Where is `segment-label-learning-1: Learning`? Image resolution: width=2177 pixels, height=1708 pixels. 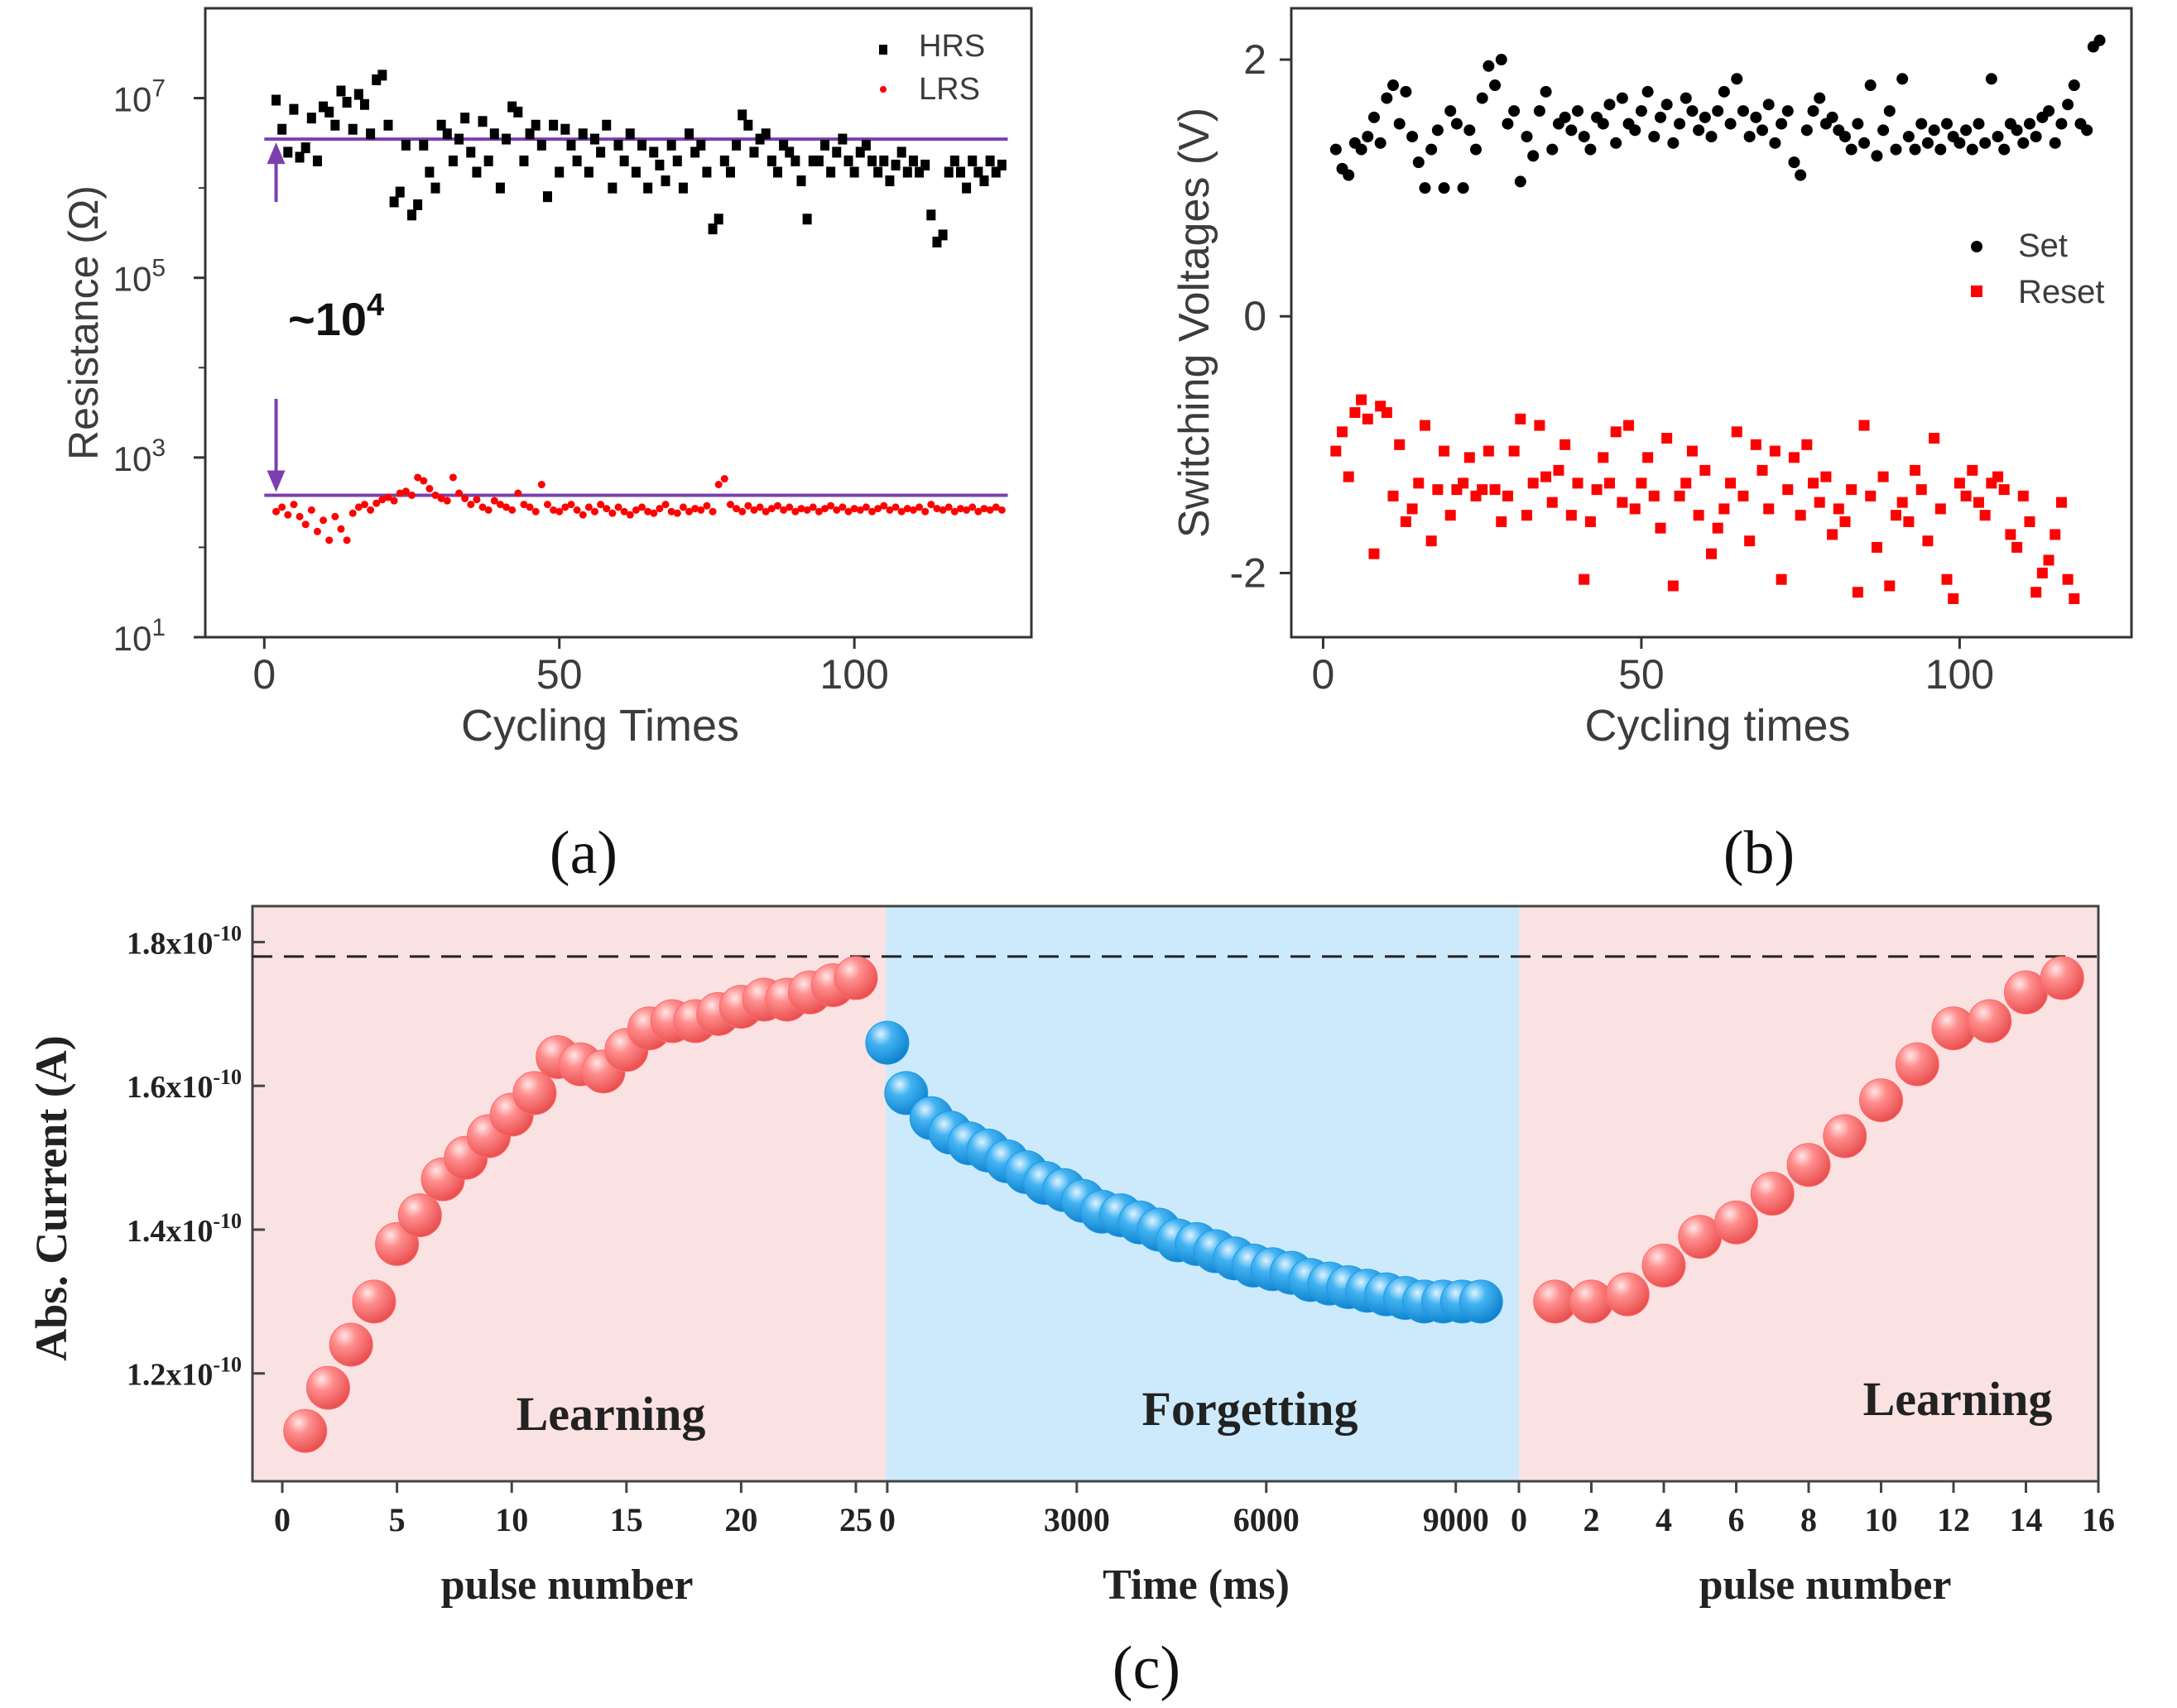
segment-label-learning-1: Learning is located at coordinates (611, 1414).